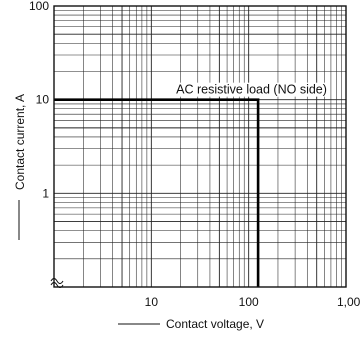 The image size is (360, 339). What do you see at coordinates (348, 302) in the screenshot?
I see `x-tick-label: 1,000` at bounding box center [348, 302].